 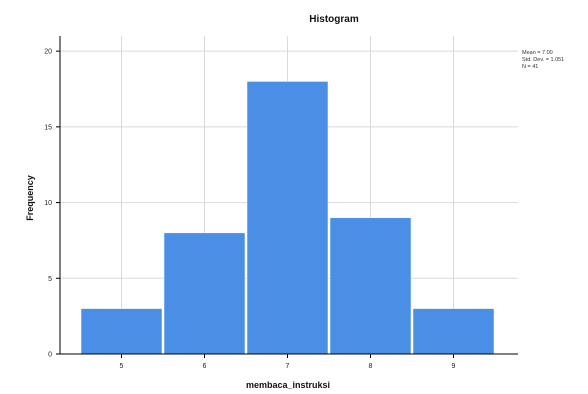 What do you see at coordinates (371, 366) in the screenshot?
I see `x-tick-label: 8` at bounding box center [371, 366].